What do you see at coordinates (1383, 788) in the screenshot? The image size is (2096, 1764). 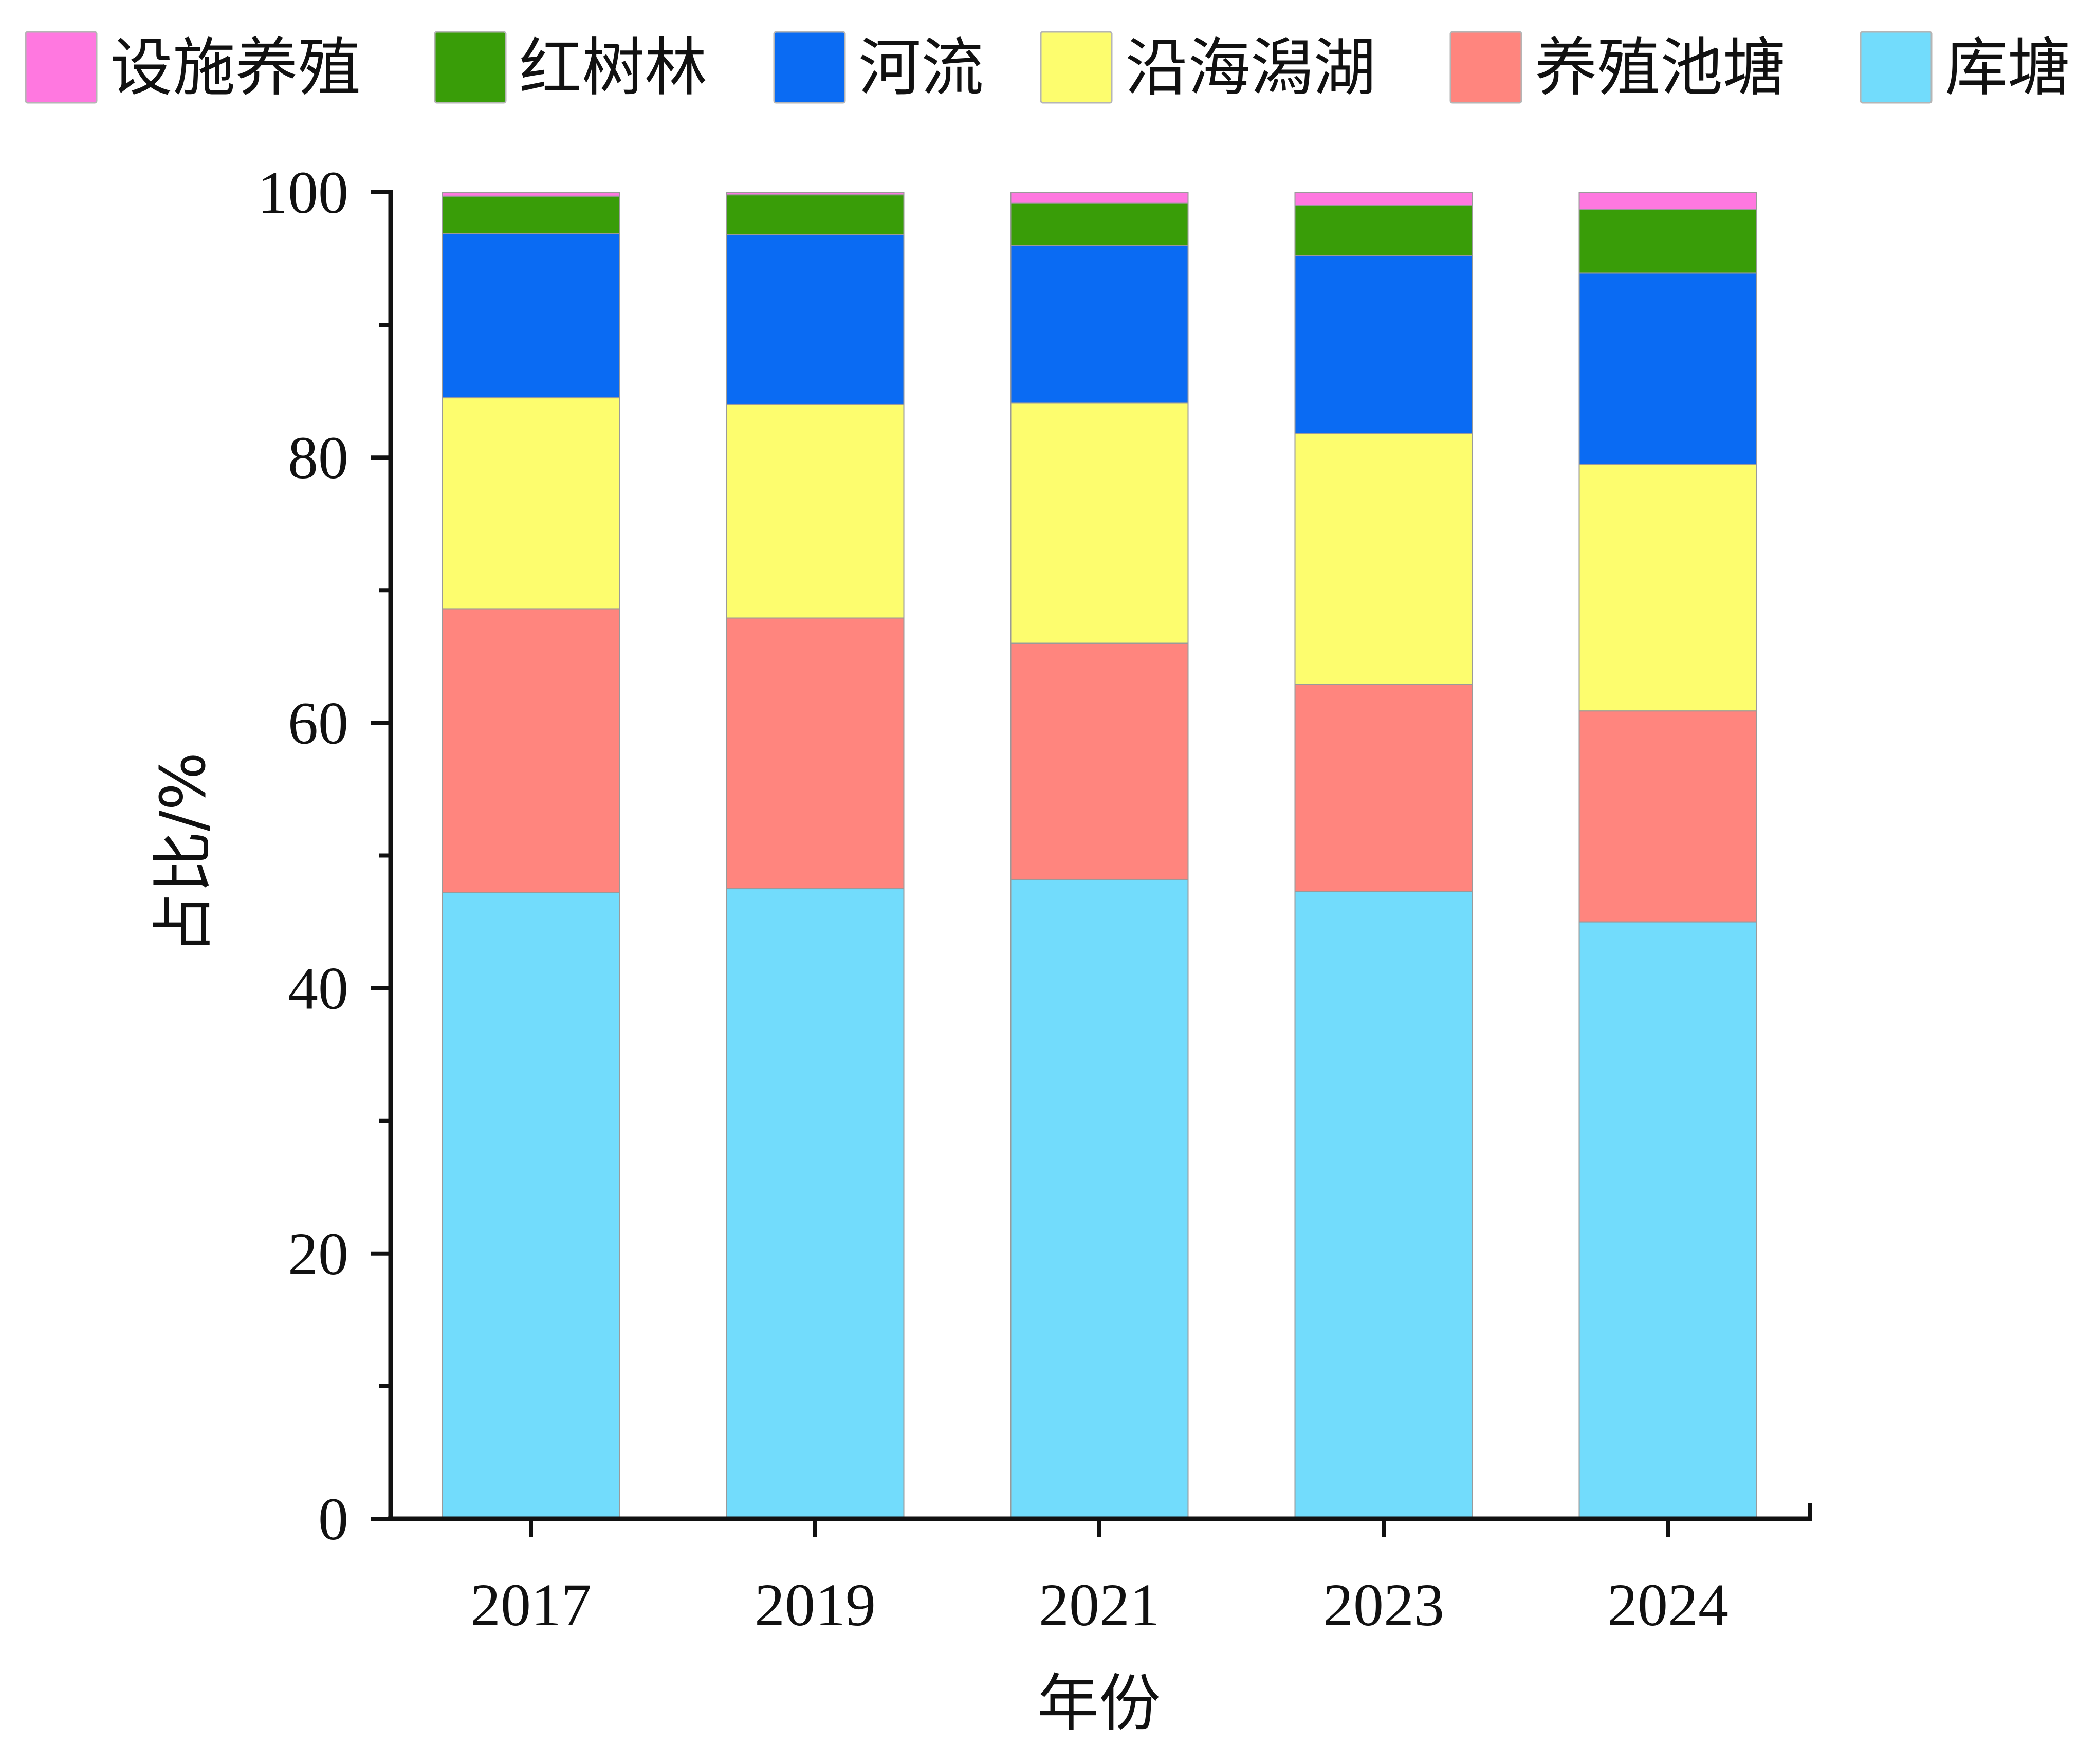 I see `bar-segment-2023-养殖池塘` at bounding box center [1383, 788].